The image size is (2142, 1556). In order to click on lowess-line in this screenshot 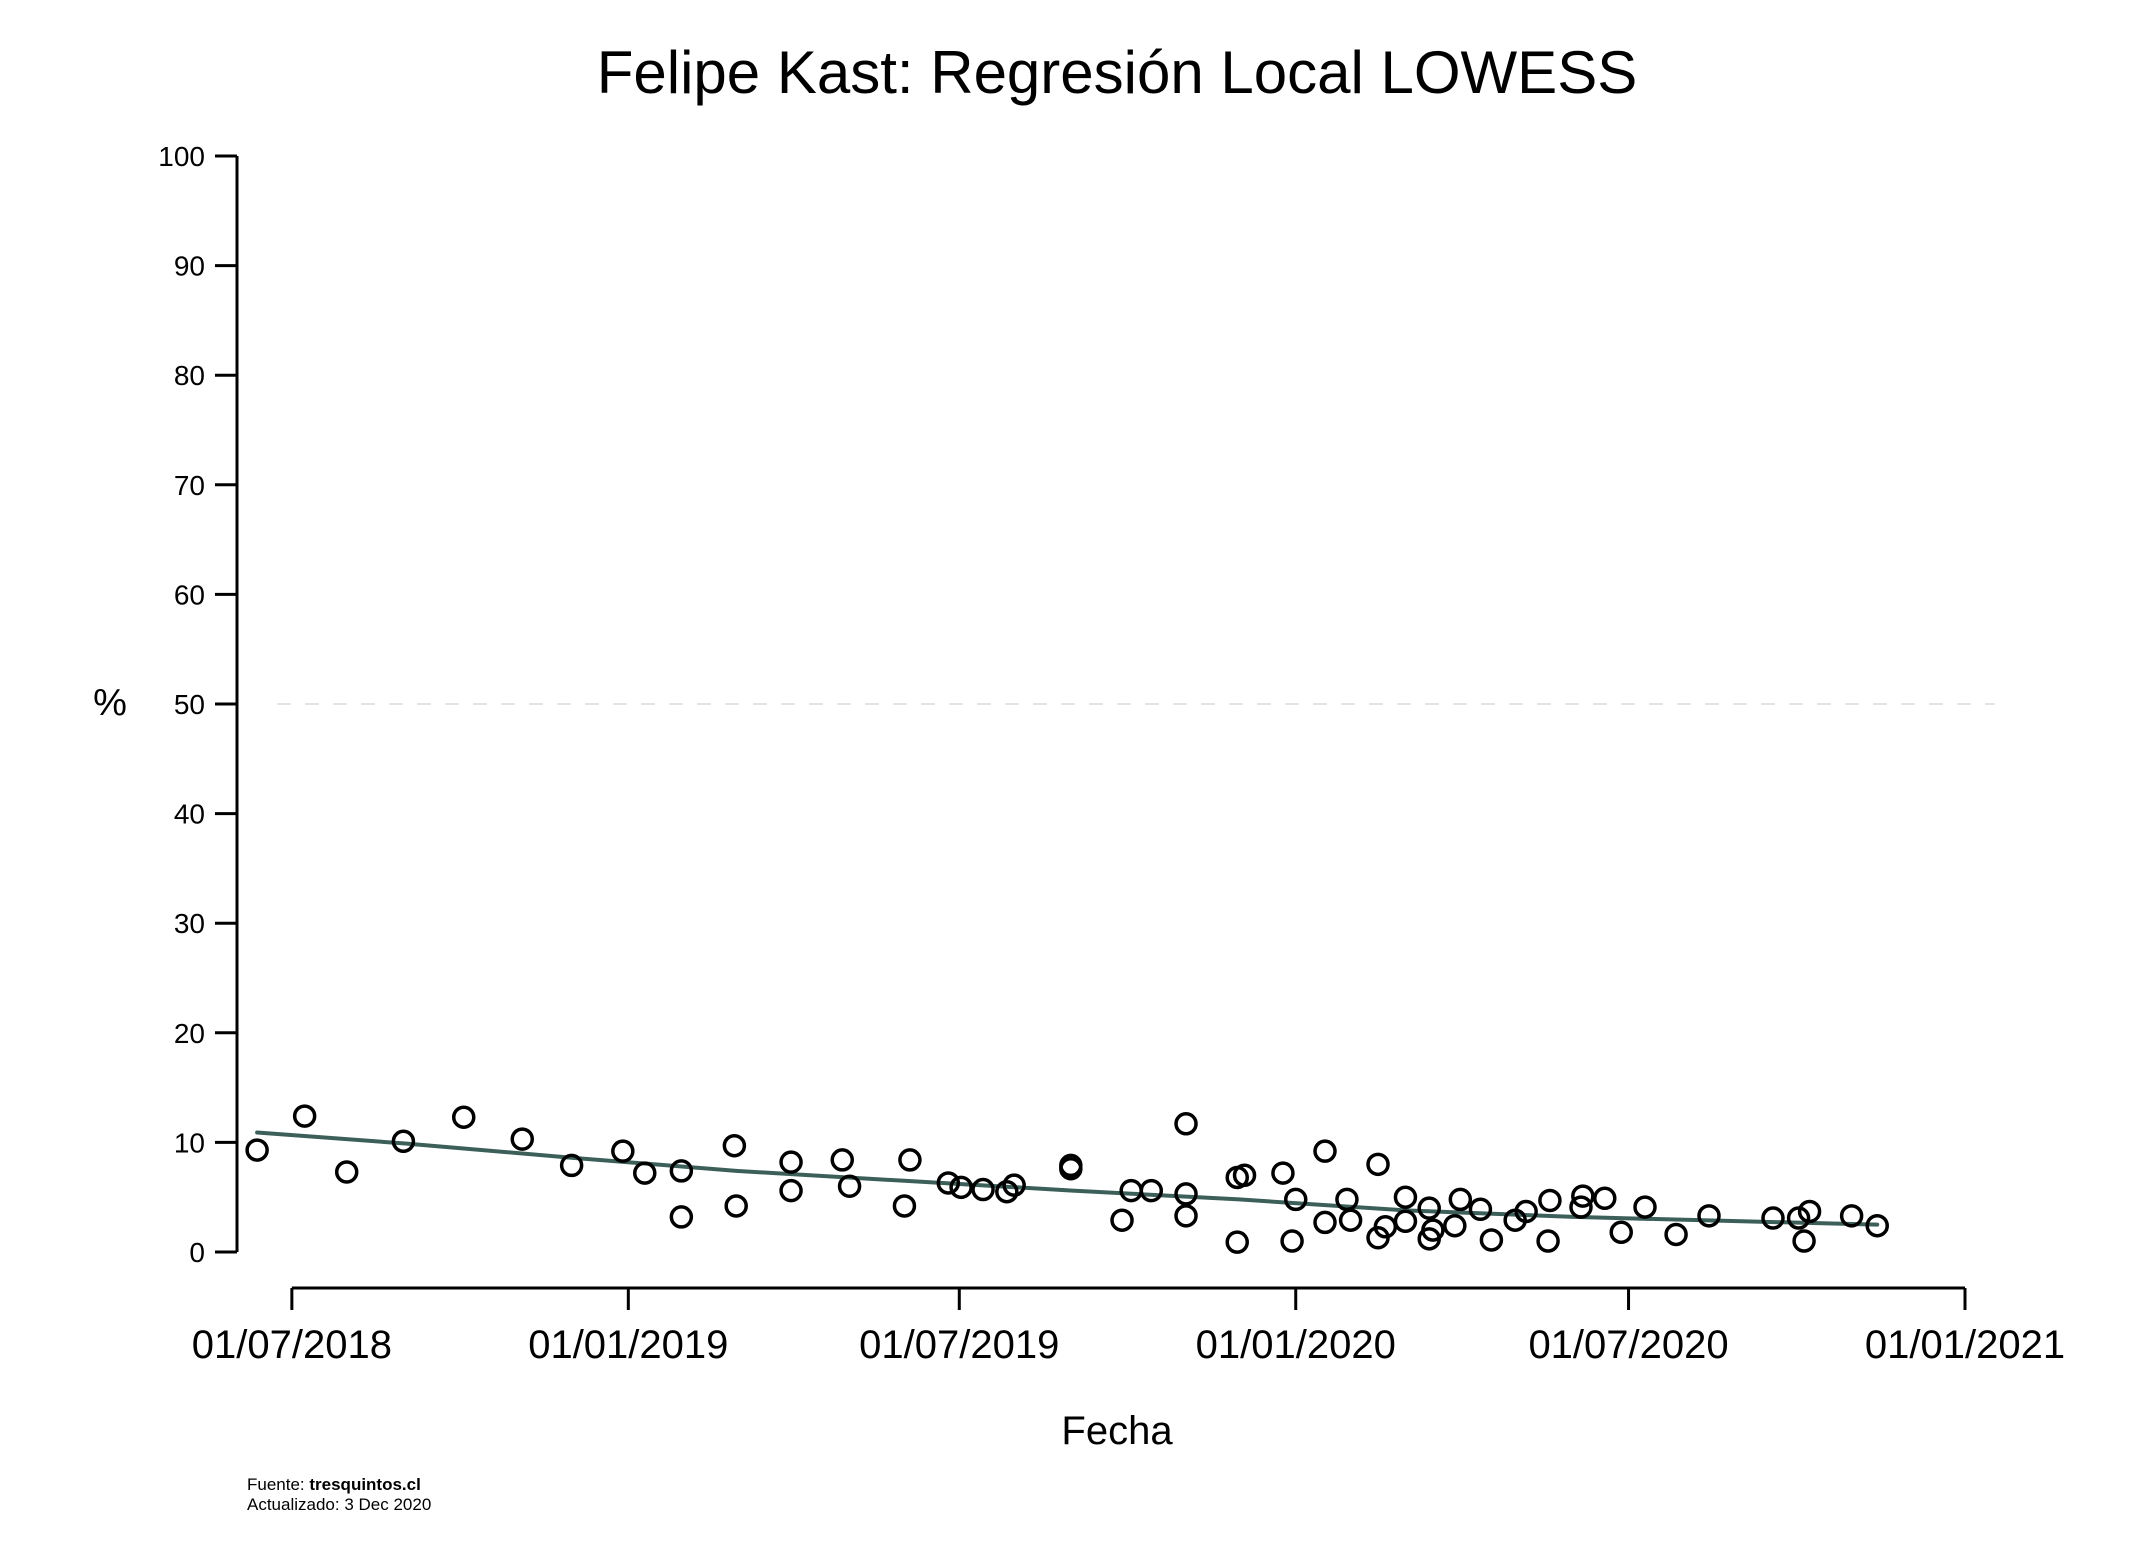, I will do `click(1067, 1178)`.